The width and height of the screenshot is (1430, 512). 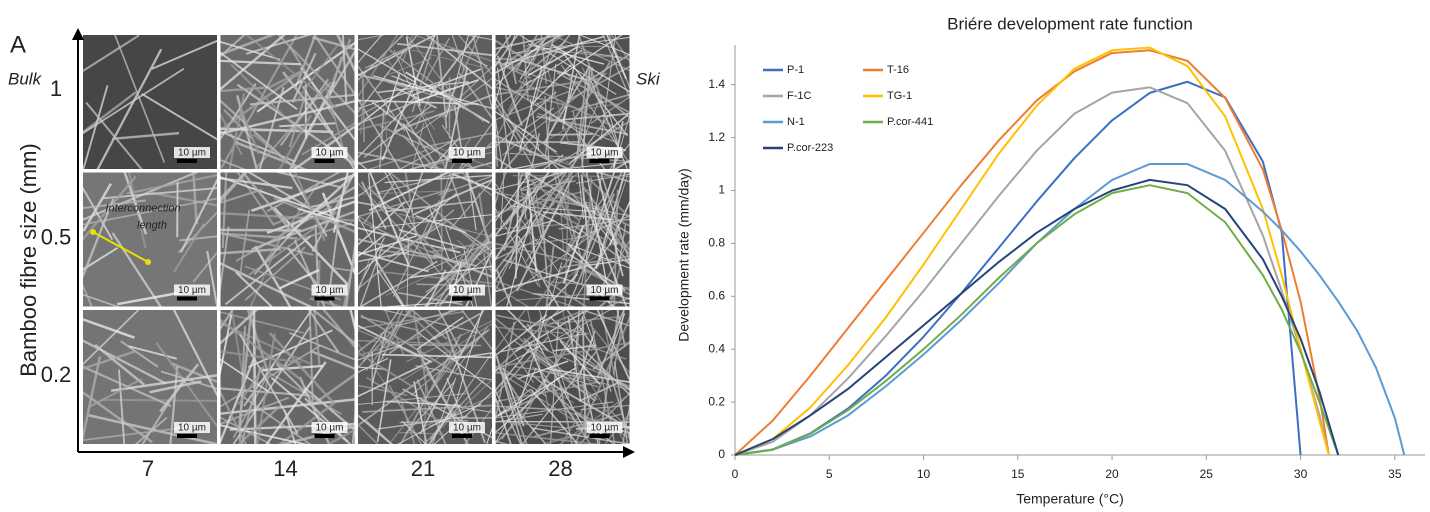 What do you see at coordinates (1018, 474) in the screenshot?
I see `x-tick-label: 15` at bounding box center [1018, 474].